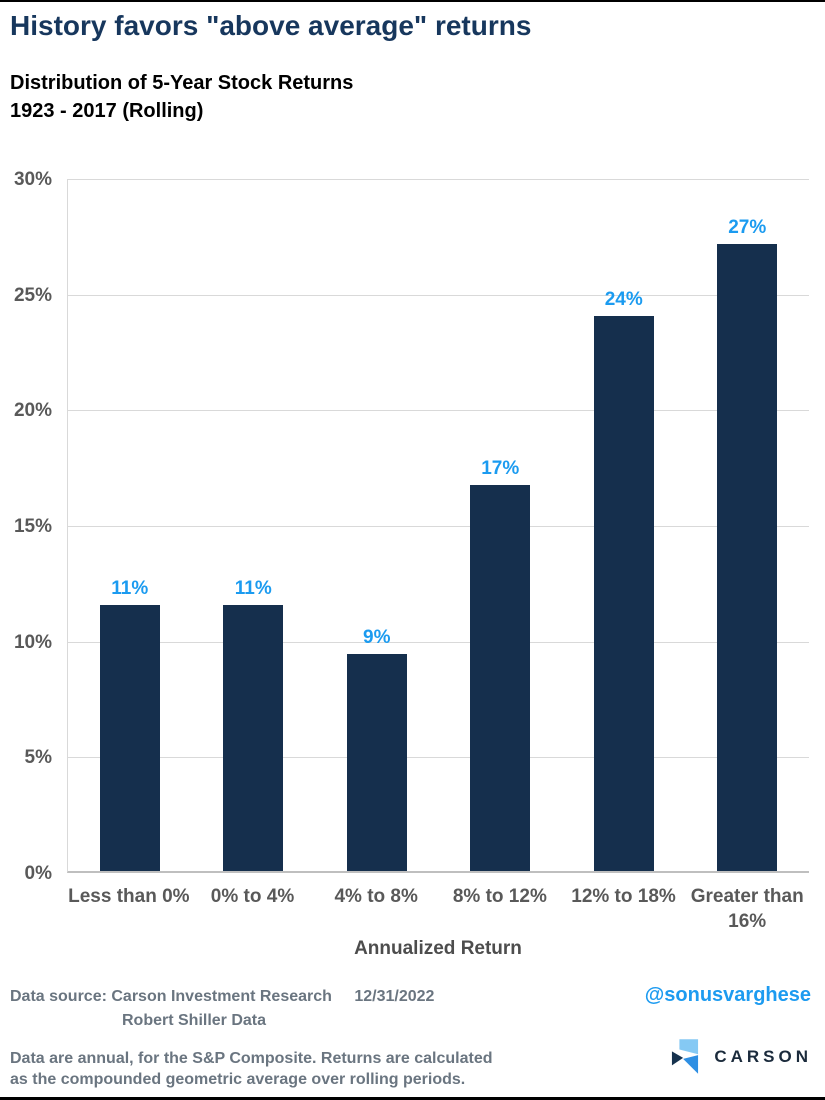 This screenshot has width=825, height=1100. I want to click on x-tick-label-2: 4% to 8%, so click(376, 896).